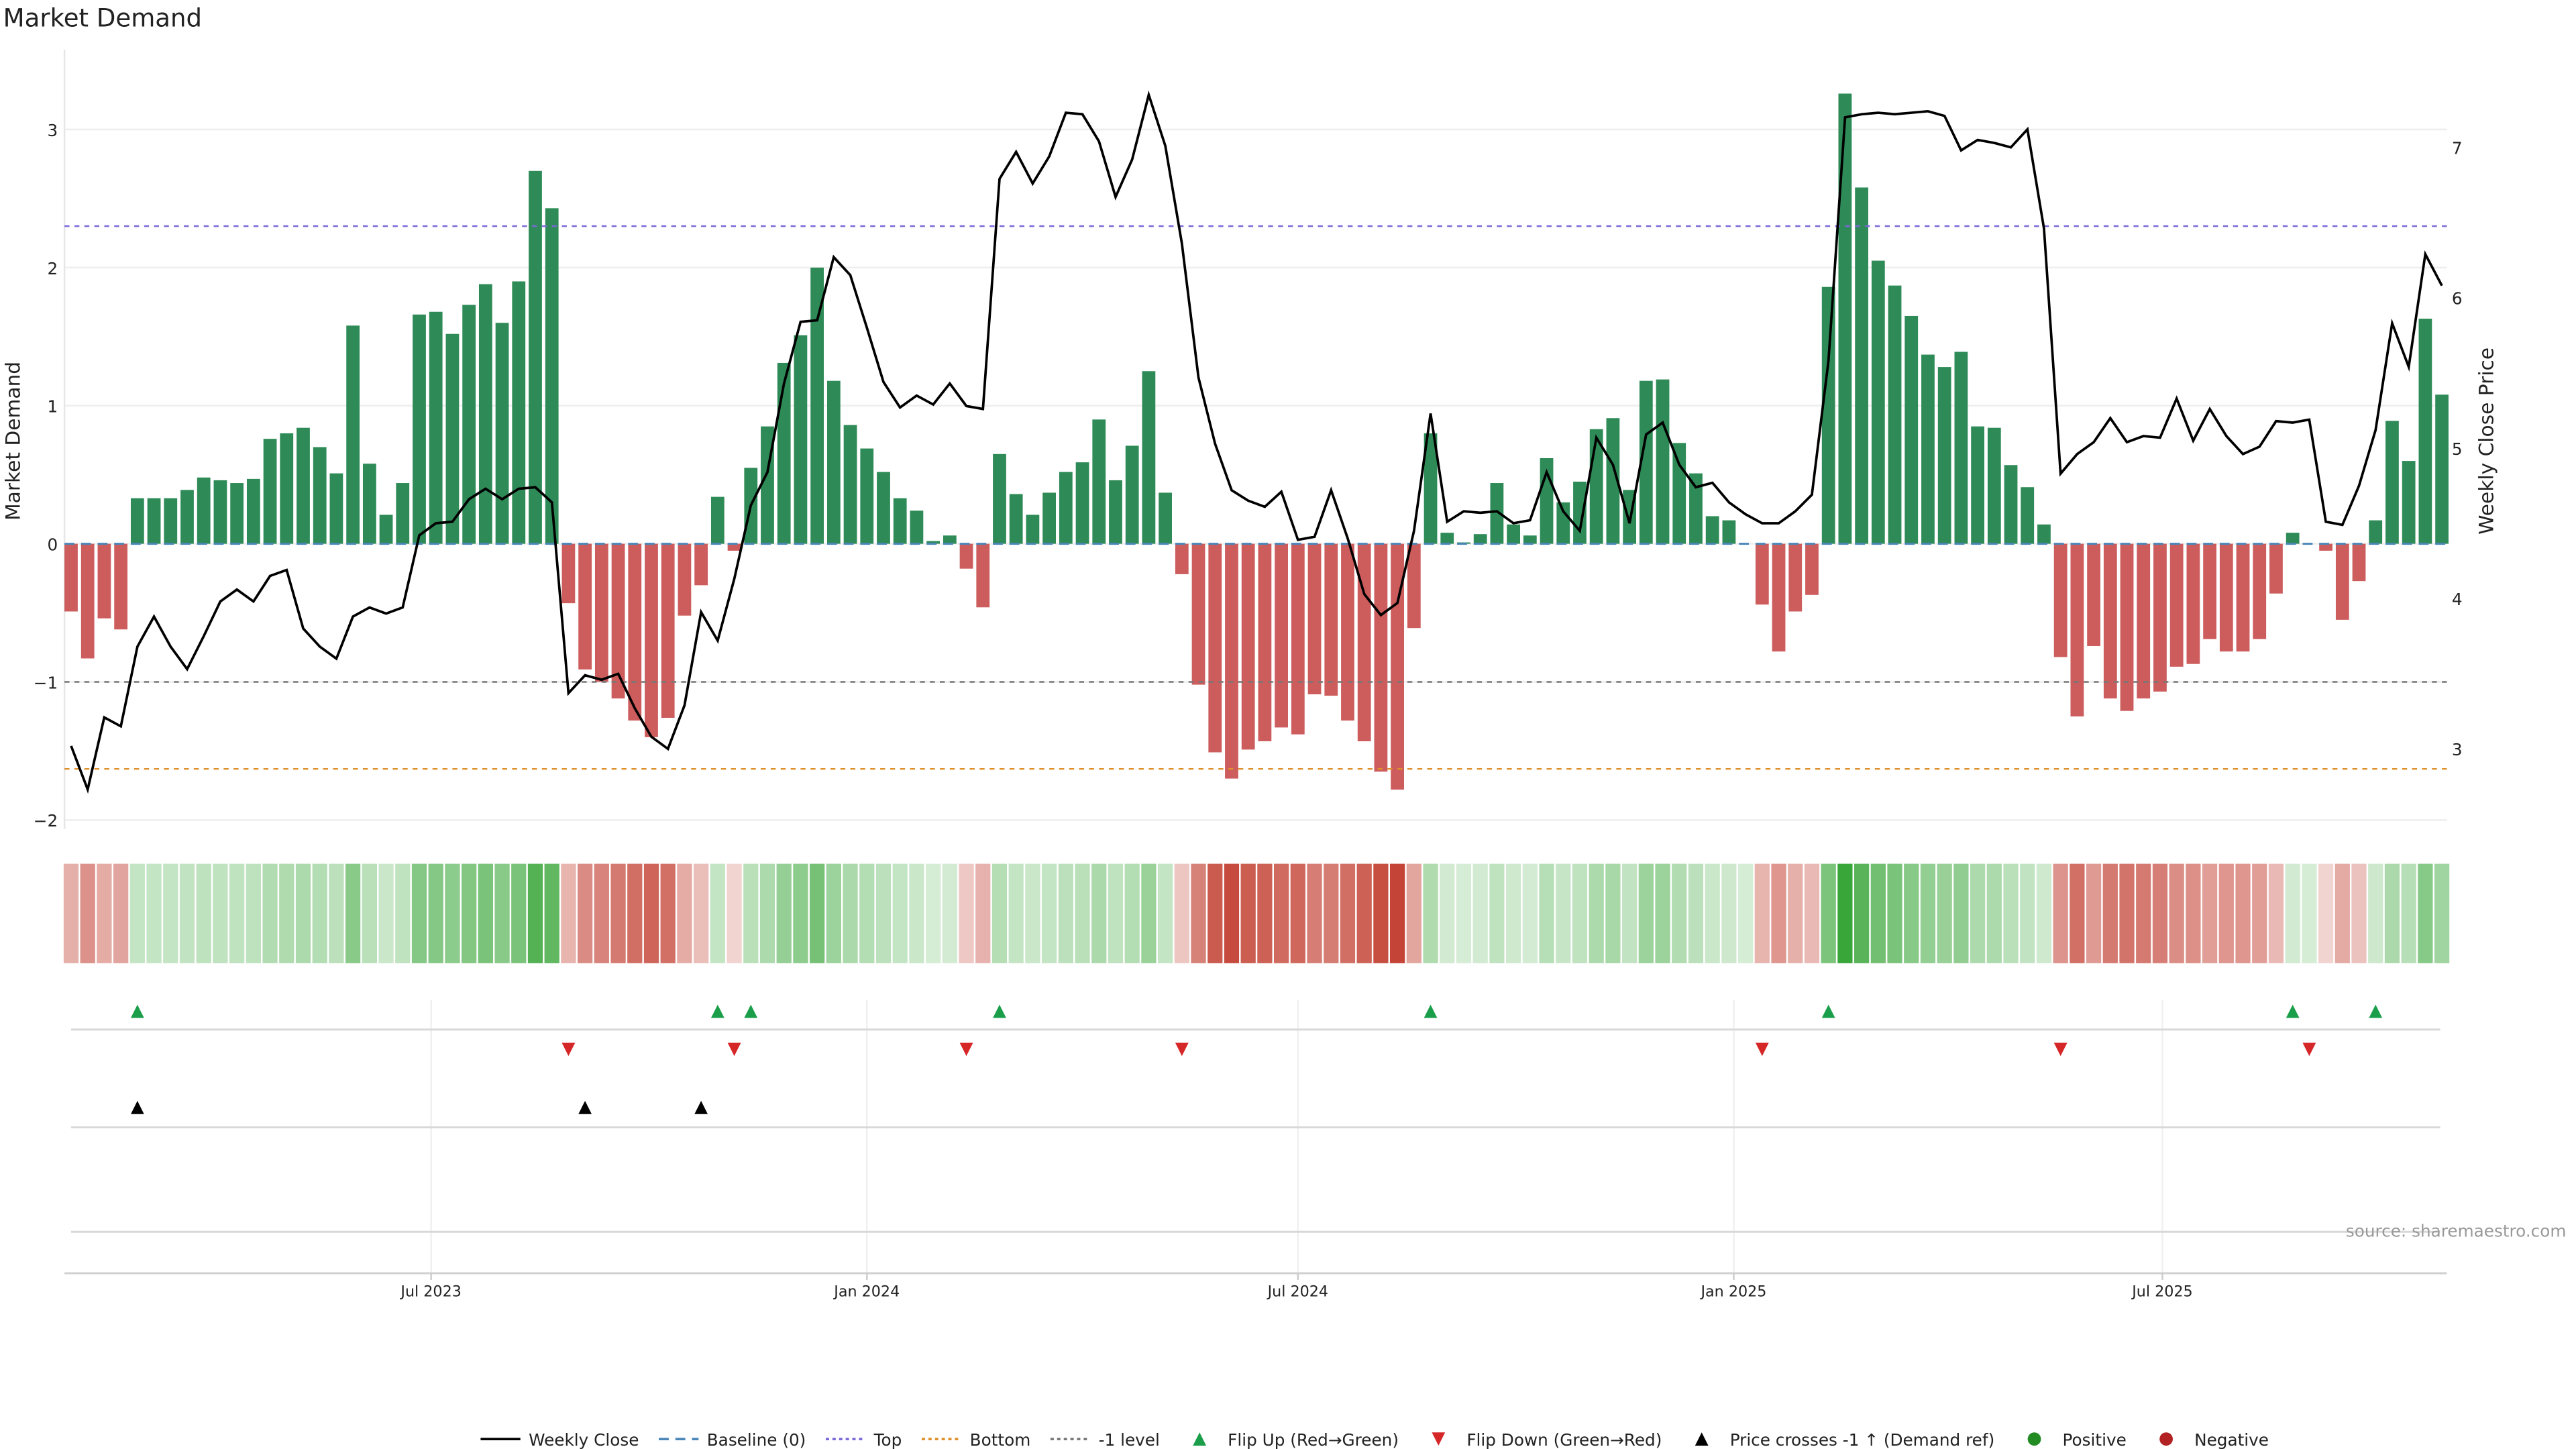 This screenshot has width=2576, height=1449. What do you see at coordinates (2309, 1049) in the screenshot?
I see `flip-down-marker` at bounding box center [2309, 1049].